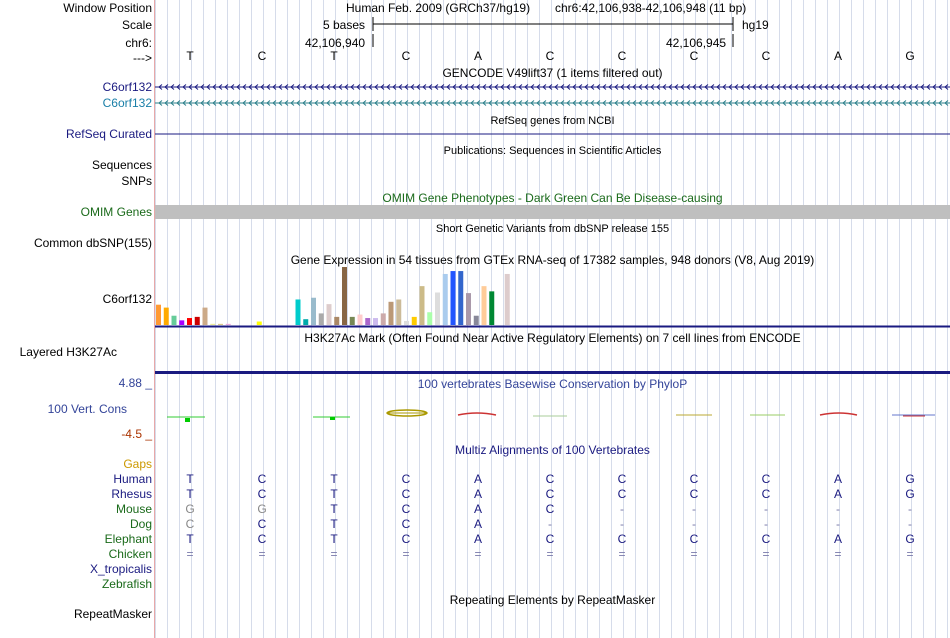 This screenshot has height=638, width=950. Describe the element at coordinates (910, 494) in the screenshot. I see `alignment-base: G` at that location.